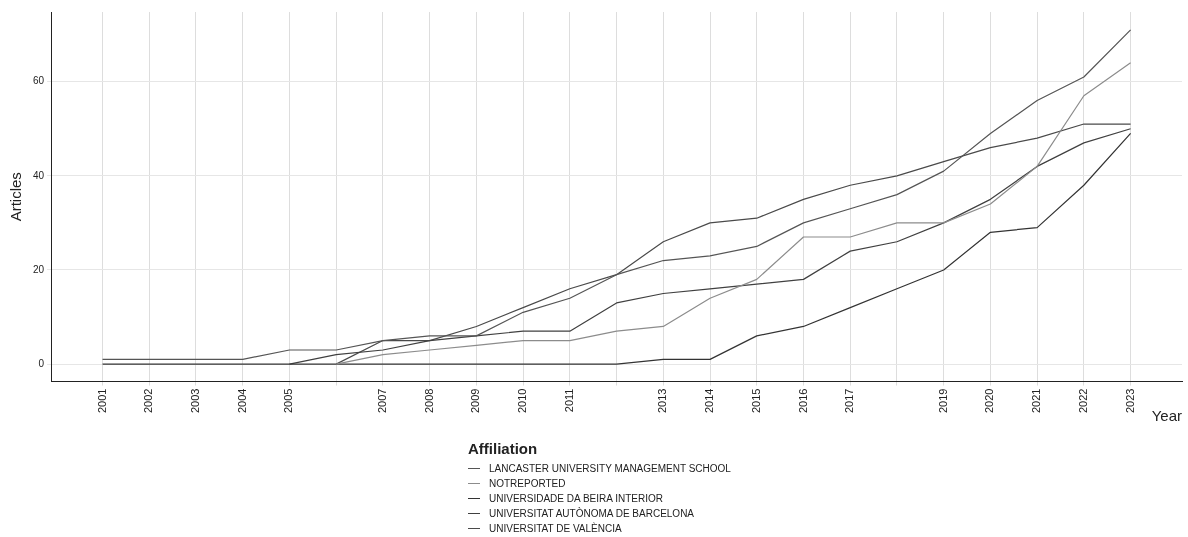  What do you see at coordinates (475, 401) in the screenshot?
I see `x-tick-label: 2009` at bounding box center [475, 401].